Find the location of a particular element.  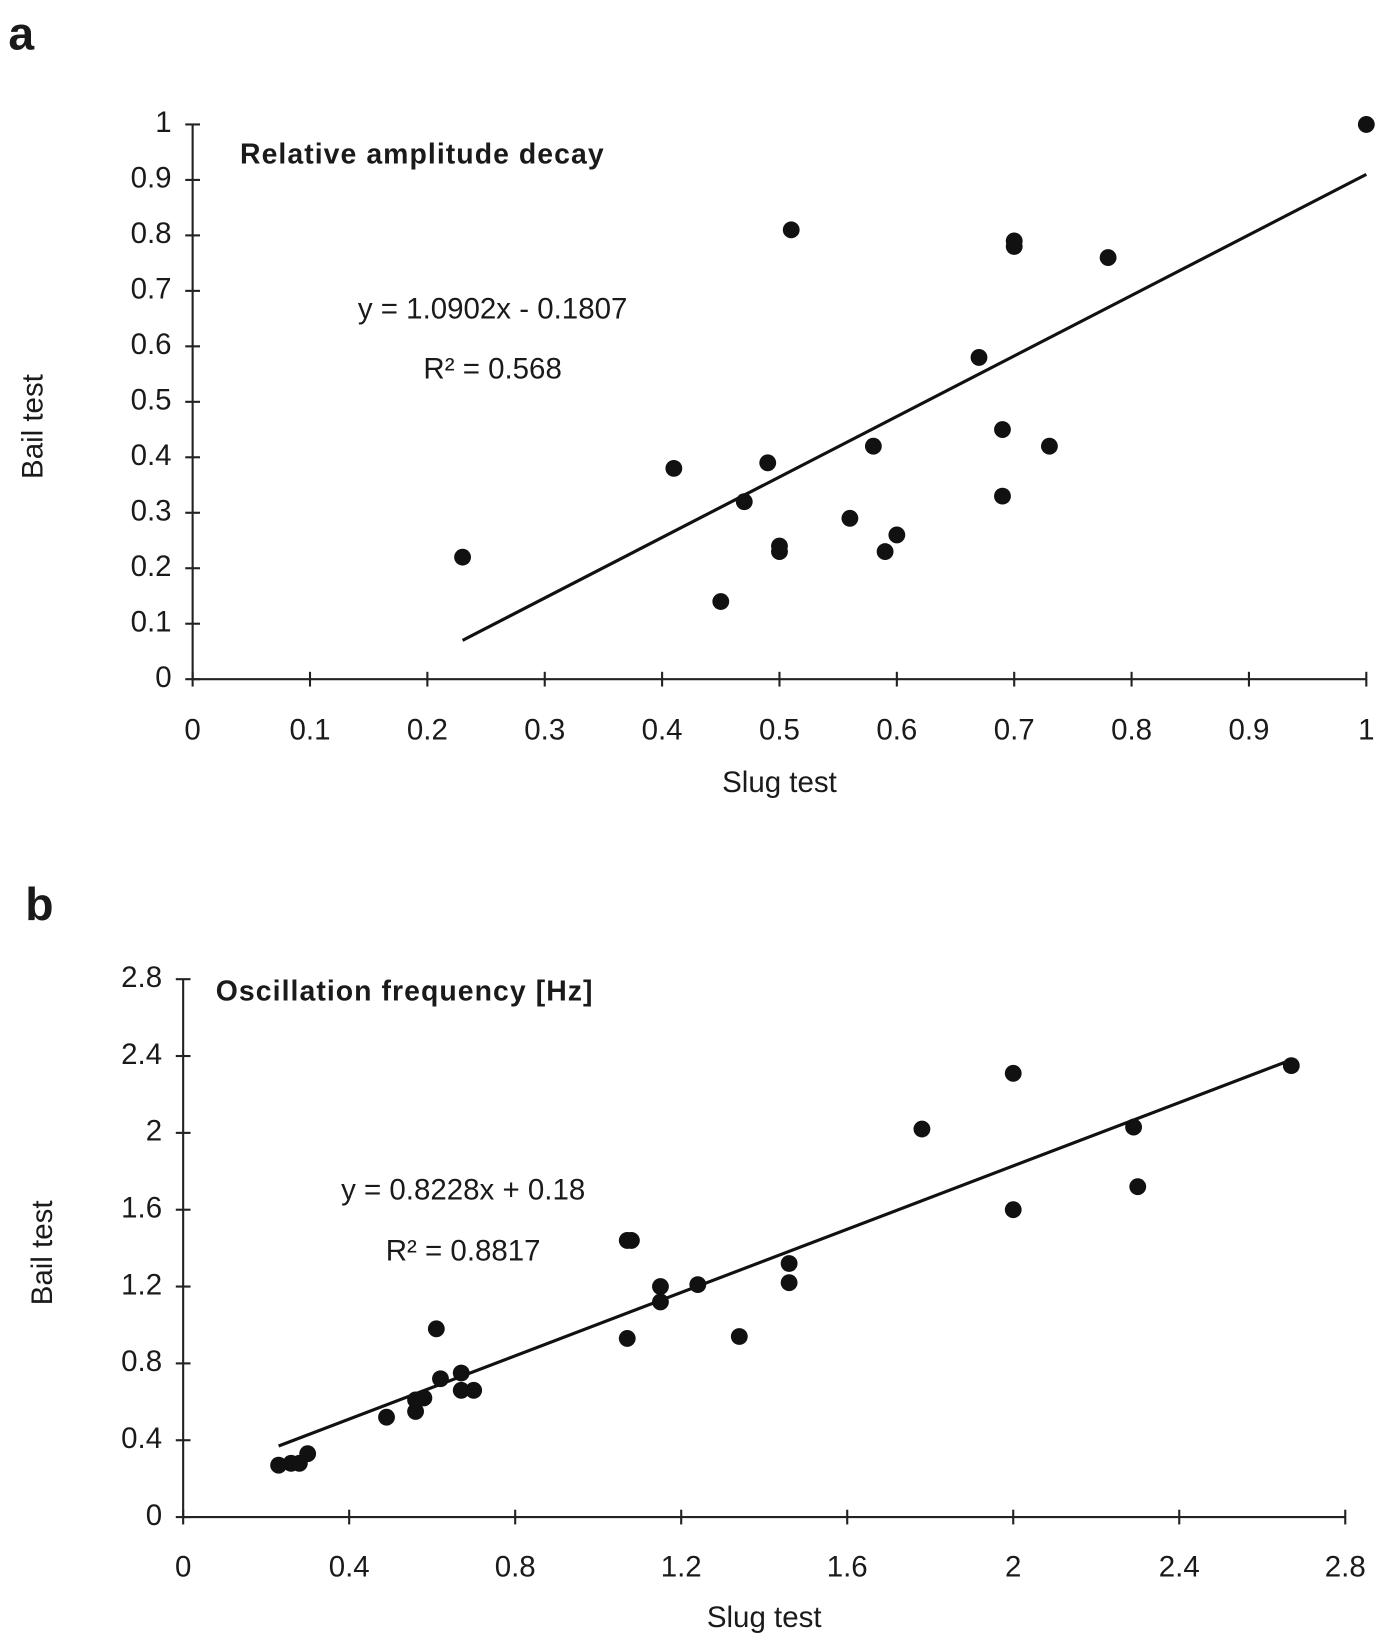

y-tick-label: 0.6 is located at coordinates (151, 344).